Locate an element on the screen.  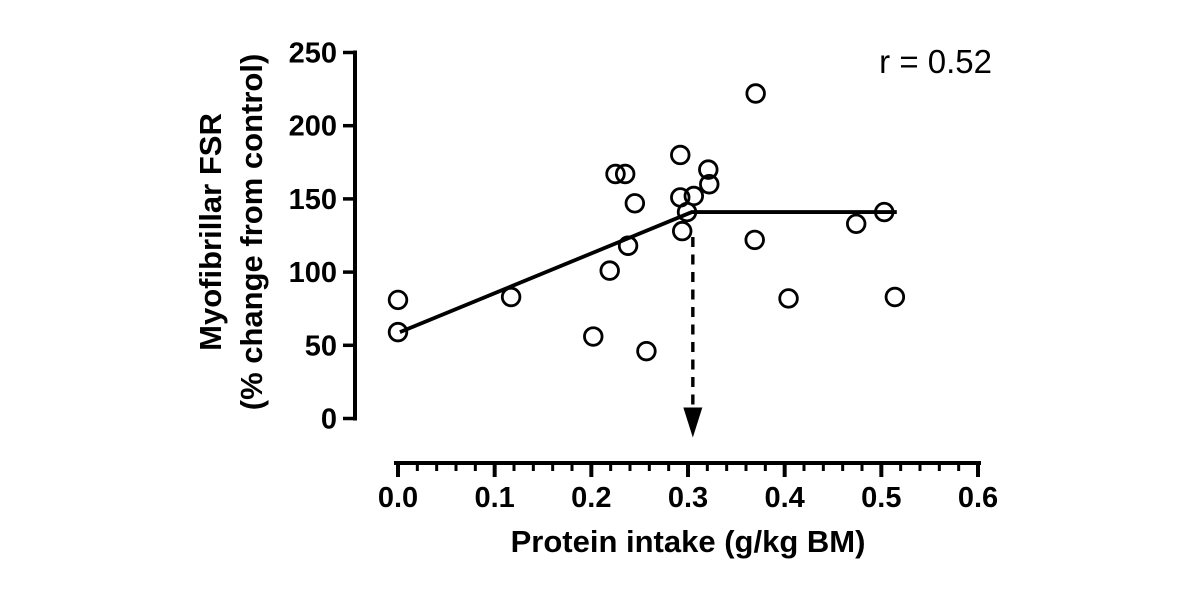
breakpoint-arrow is located at coordinates (693, 337).